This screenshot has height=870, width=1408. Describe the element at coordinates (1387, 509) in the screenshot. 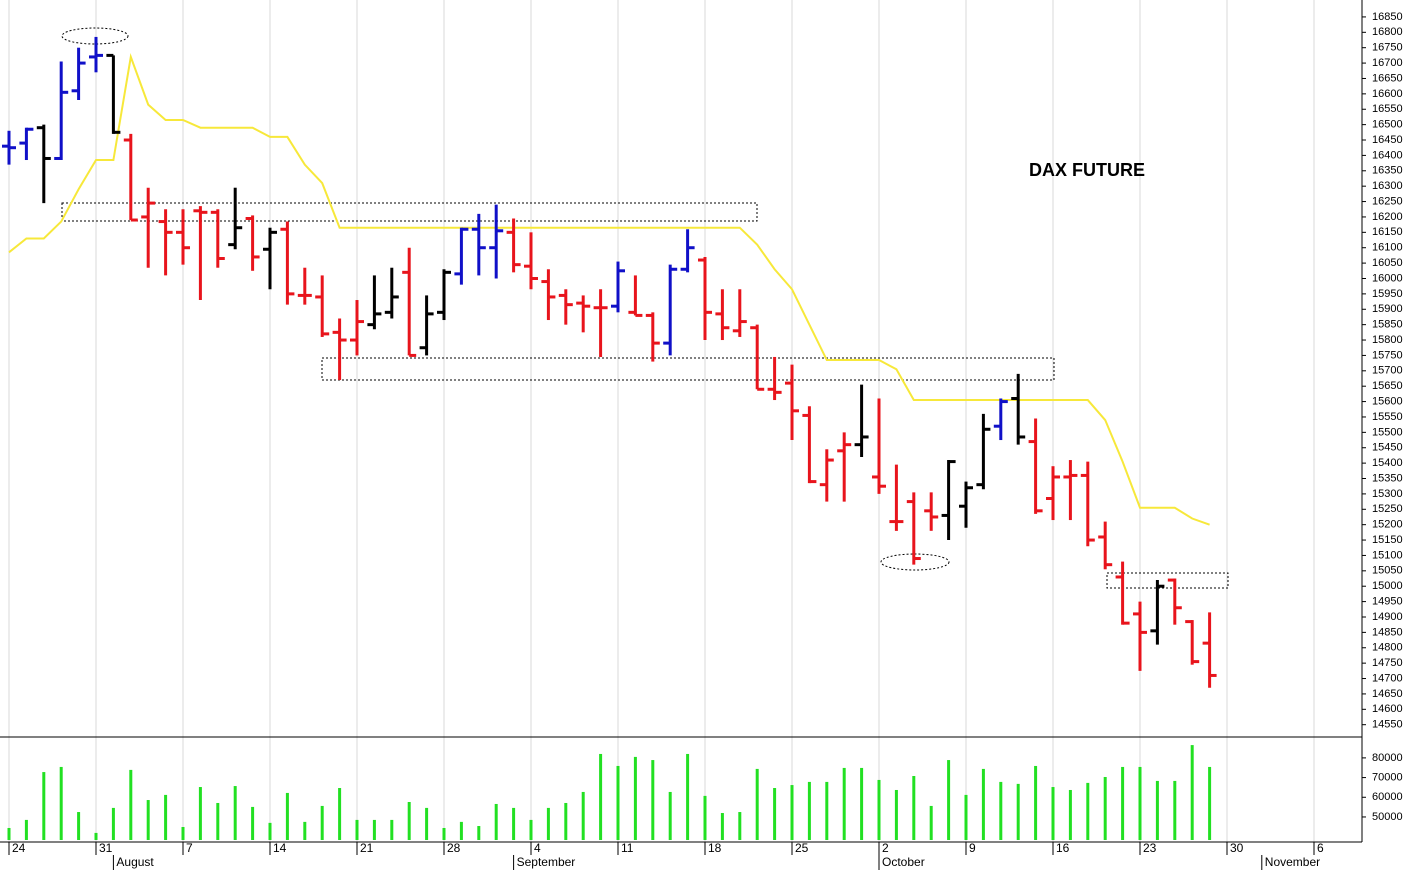

I see `y-tick-label: 15250` at that location.